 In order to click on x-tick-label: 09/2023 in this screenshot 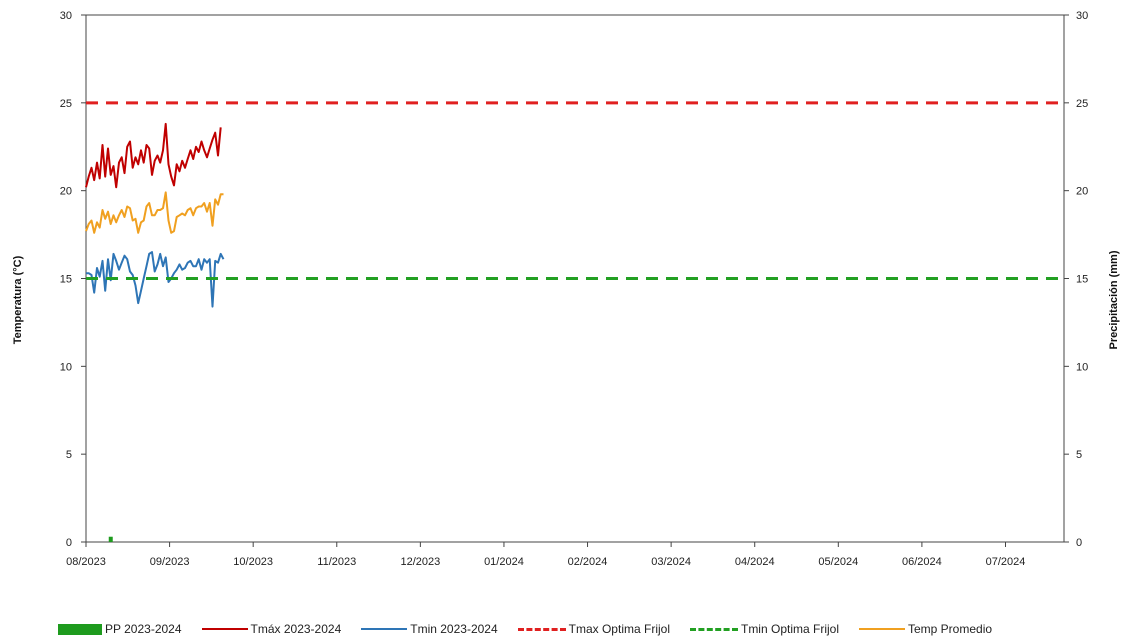, I will do `click(170, 562)`.